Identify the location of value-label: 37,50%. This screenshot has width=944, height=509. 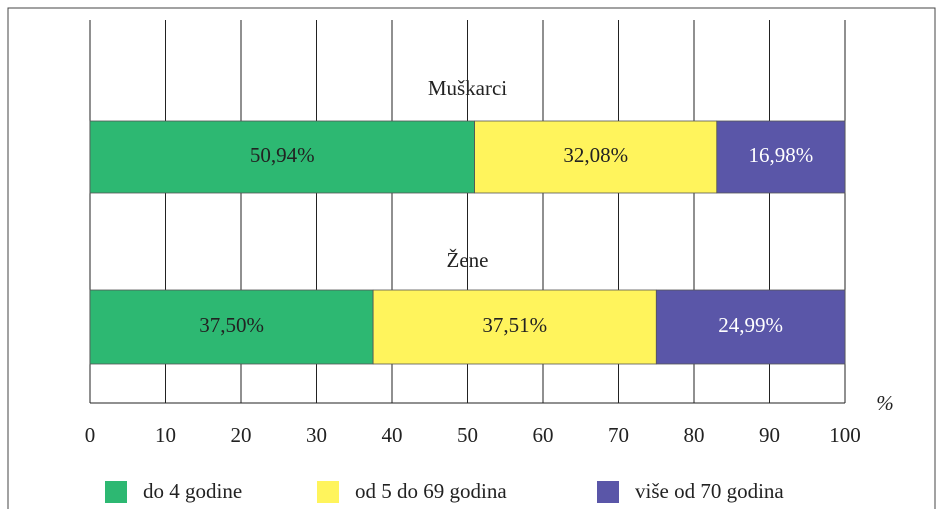
(231, 325).